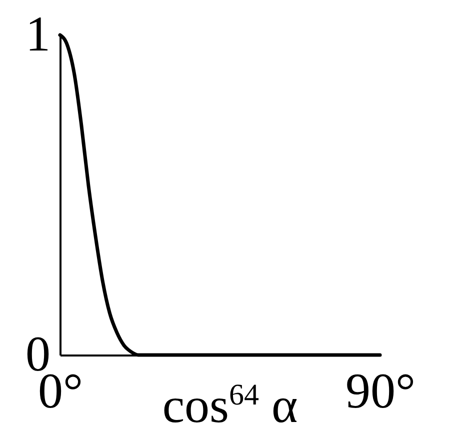 Image resolution: width=455 pixels, height=435 pixels. I want to click on x-tick-label: 90°, so click(381, 390).